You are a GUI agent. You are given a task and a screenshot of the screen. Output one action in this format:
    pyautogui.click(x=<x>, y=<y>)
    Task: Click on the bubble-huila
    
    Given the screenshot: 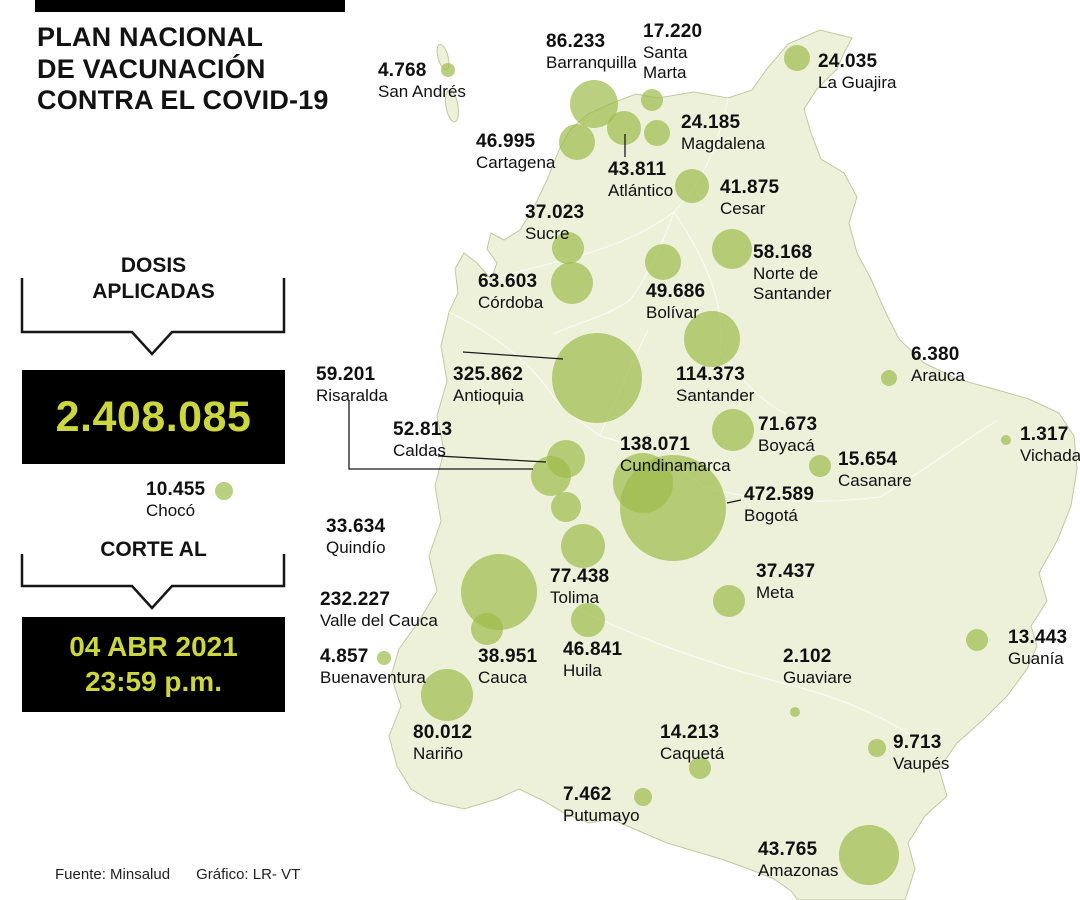 What is the action you would take?
    pyautogui.click(x=588, y=620)
    